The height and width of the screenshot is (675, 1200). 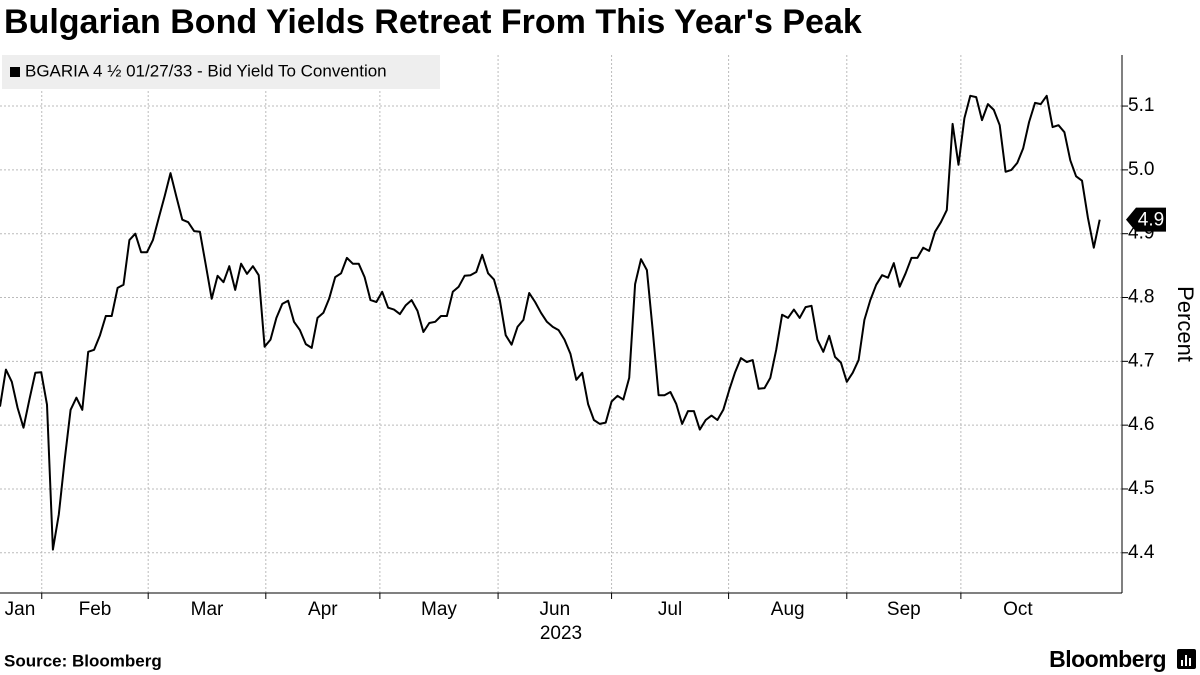 What do you see at coordinates (1141, 169) in the screenshot?
I see `y-tick-label: 5.0` at bounding box center [1141, 169].